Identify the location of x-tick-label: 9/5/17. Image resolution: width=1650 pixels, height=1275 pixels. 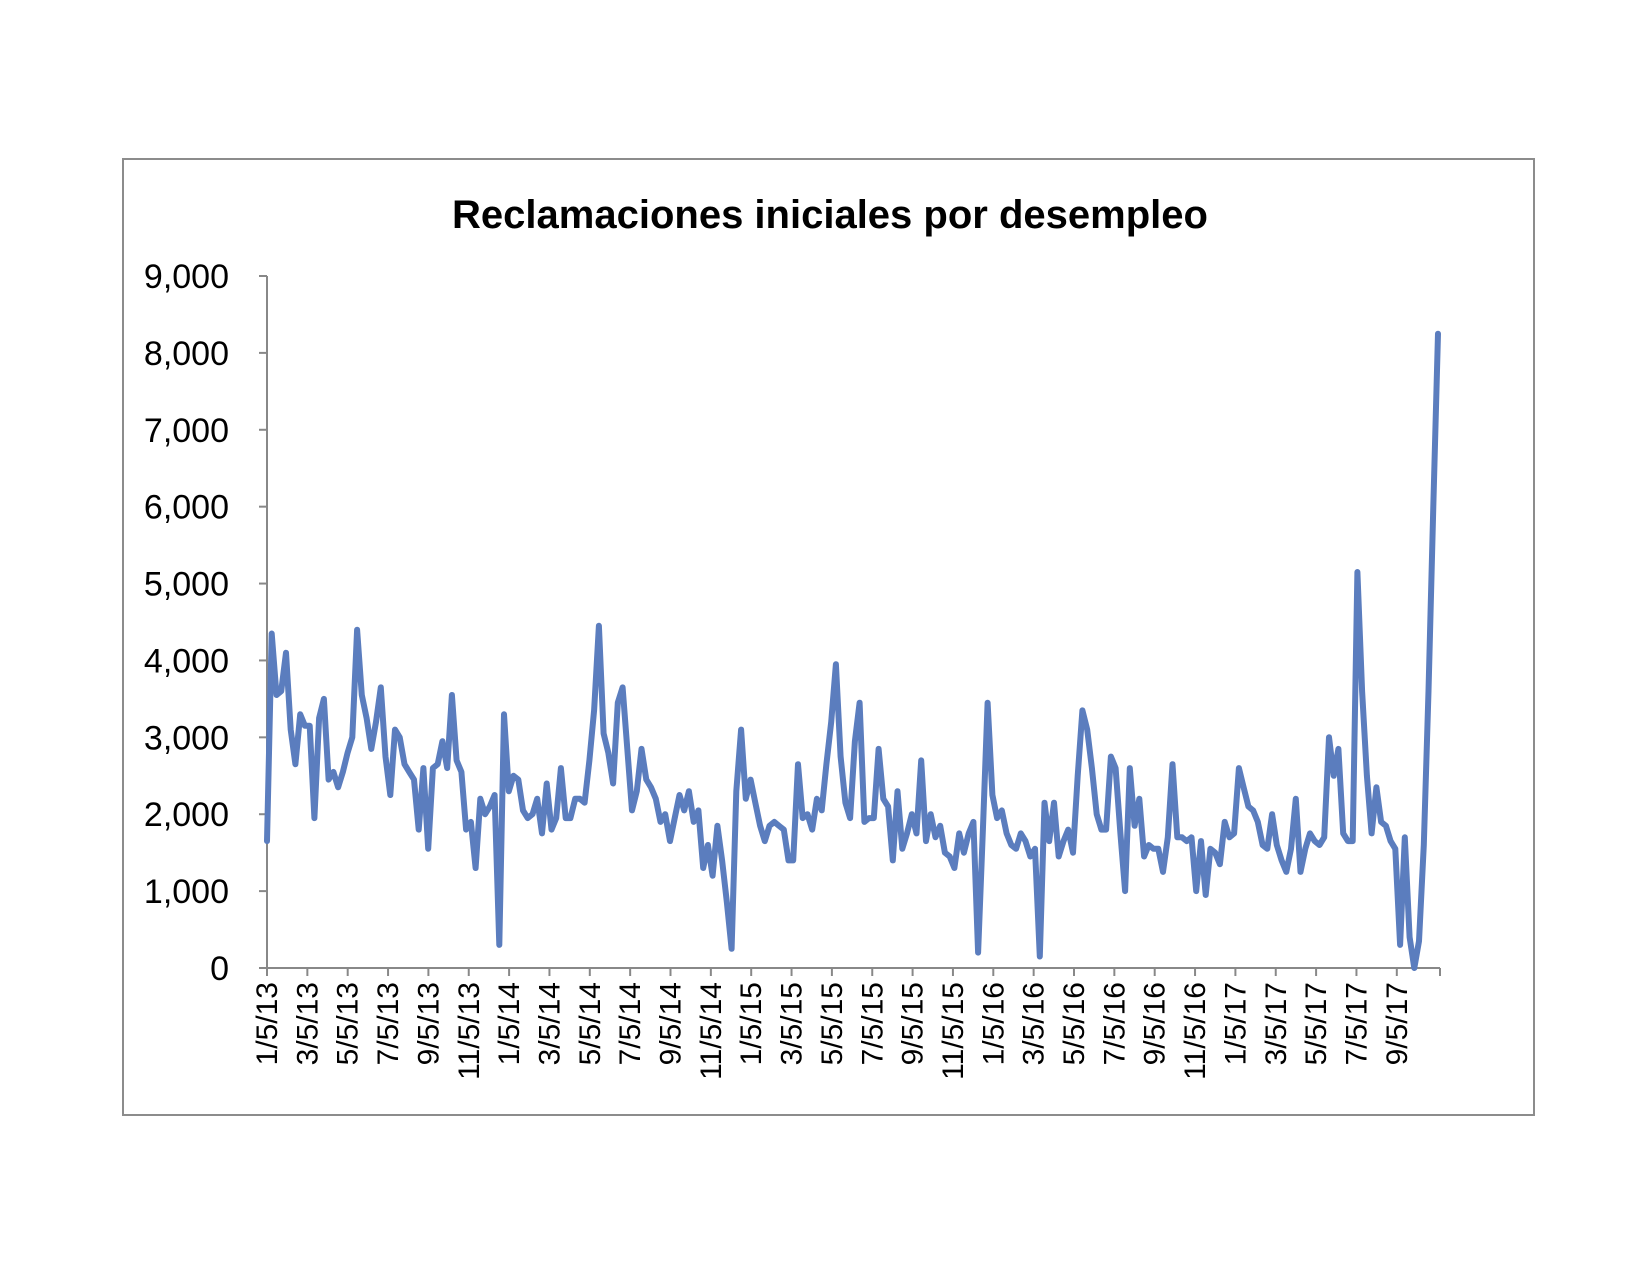
(1397, 1023).